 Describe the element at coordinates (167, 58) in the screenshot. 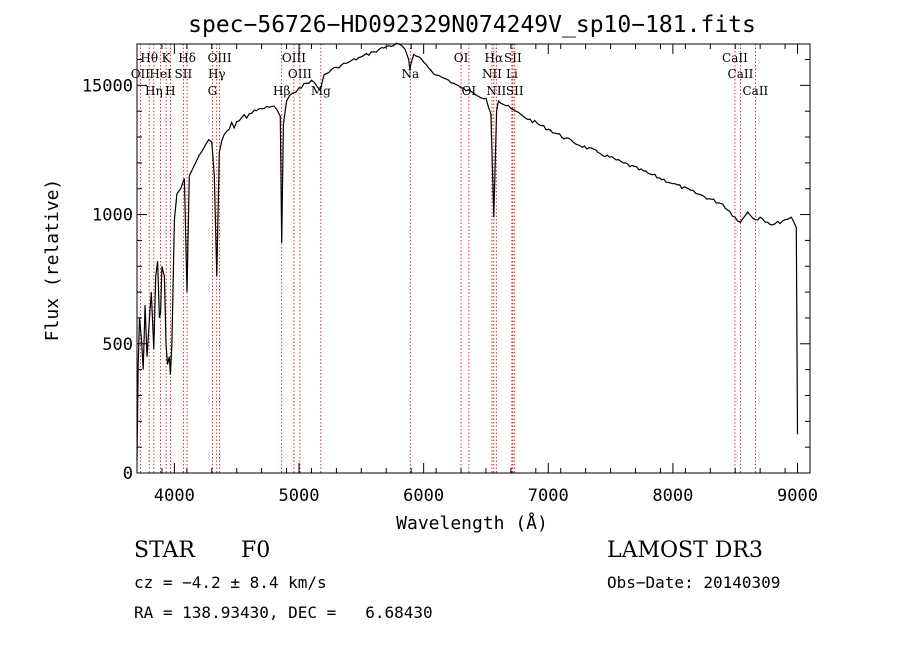

I see `line-marker-label-4: K` at that location.